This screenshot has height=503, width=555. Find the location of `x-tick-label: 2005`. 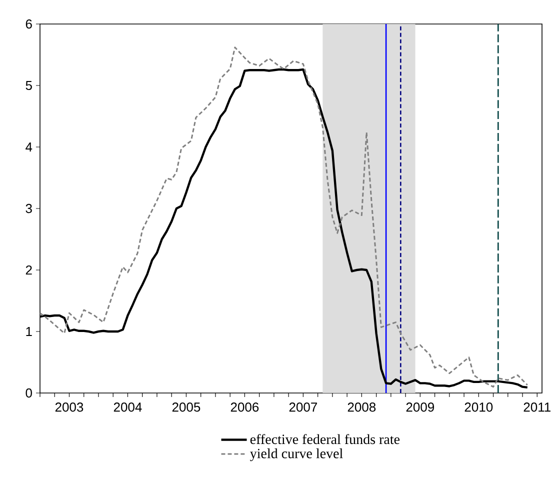

x-tick-label: 2005 is located at coordinates (186, 407).